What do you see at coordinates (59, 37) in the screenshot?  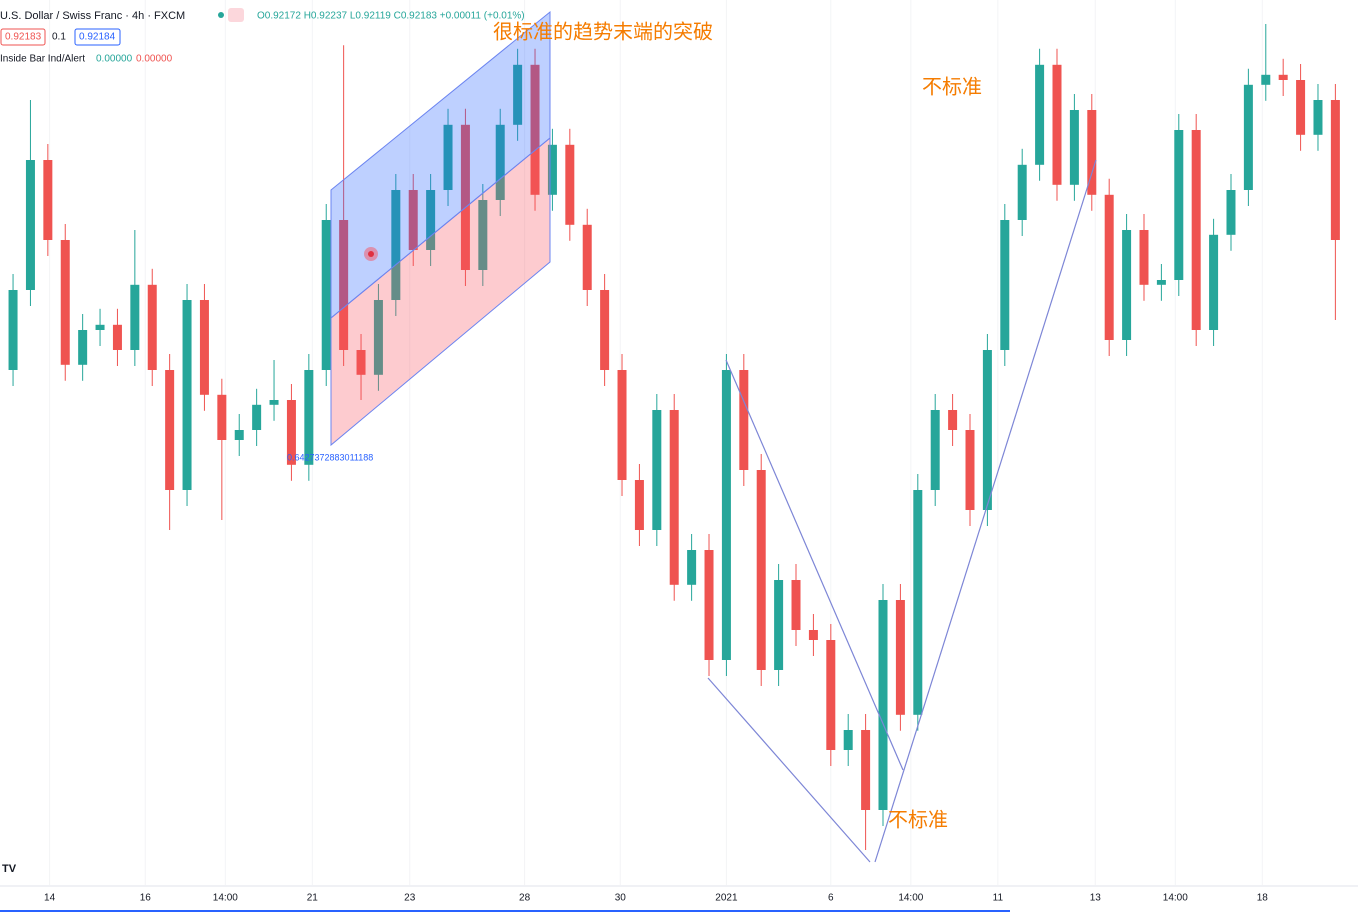 I see `spread: 0.1` at bounding box center [59, 37].